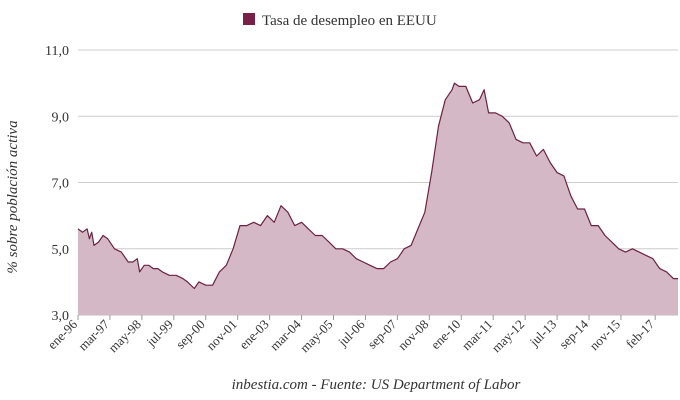 The width and height of the screenshot is (680, 400). Describe the element at coordinates (254, 335) in the screenshot. I see `x-tick-label: ene-03` at that location.